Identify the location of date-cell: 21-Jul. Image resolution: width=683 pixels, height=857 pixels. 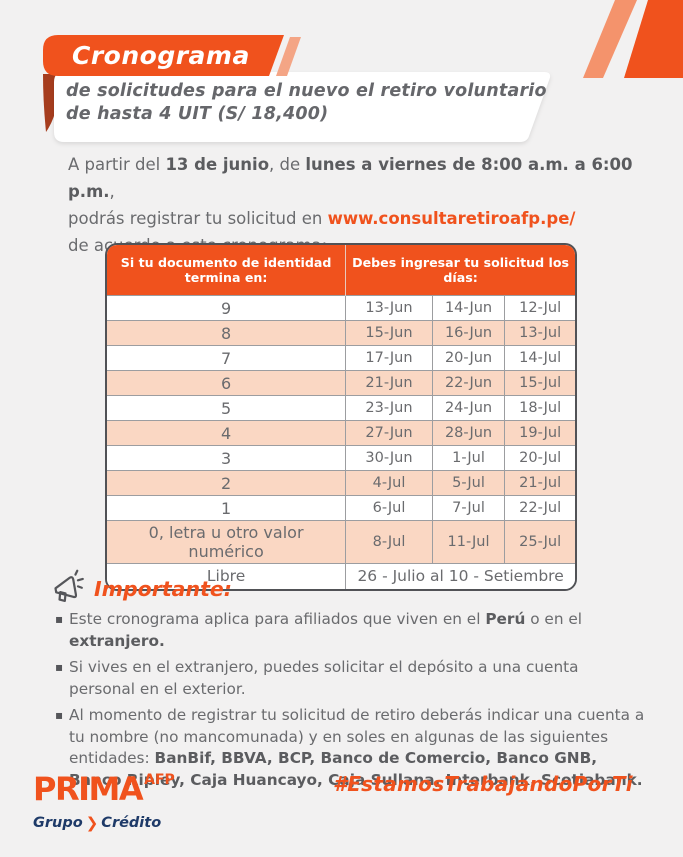
(539, 483).